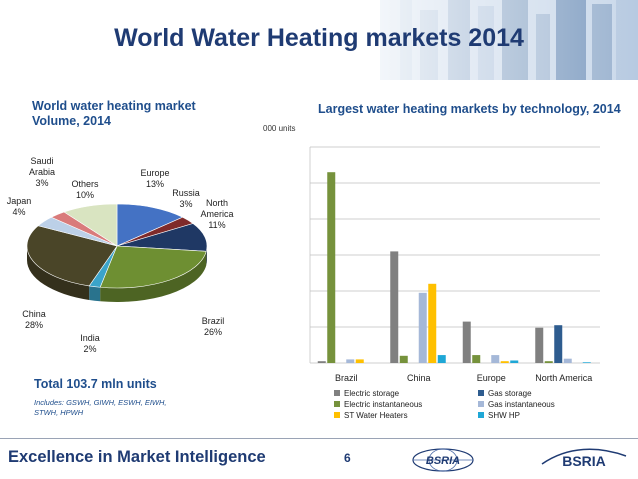 Image resolution: width=638 pixels, height=479 pixels. I want to click on pie-slice-china, so click(72, 256).